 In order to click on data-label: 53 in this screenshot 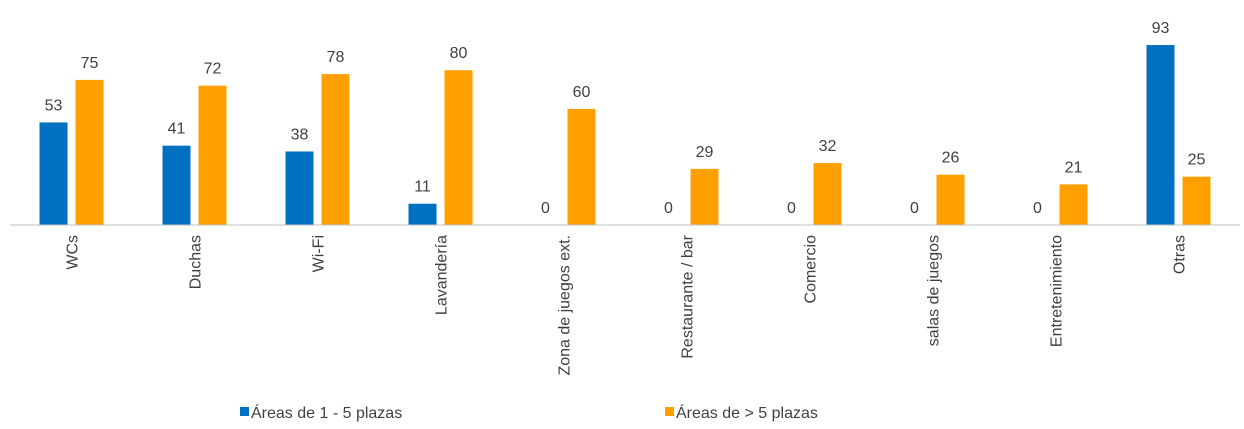, I will do `click(54, 105)`.